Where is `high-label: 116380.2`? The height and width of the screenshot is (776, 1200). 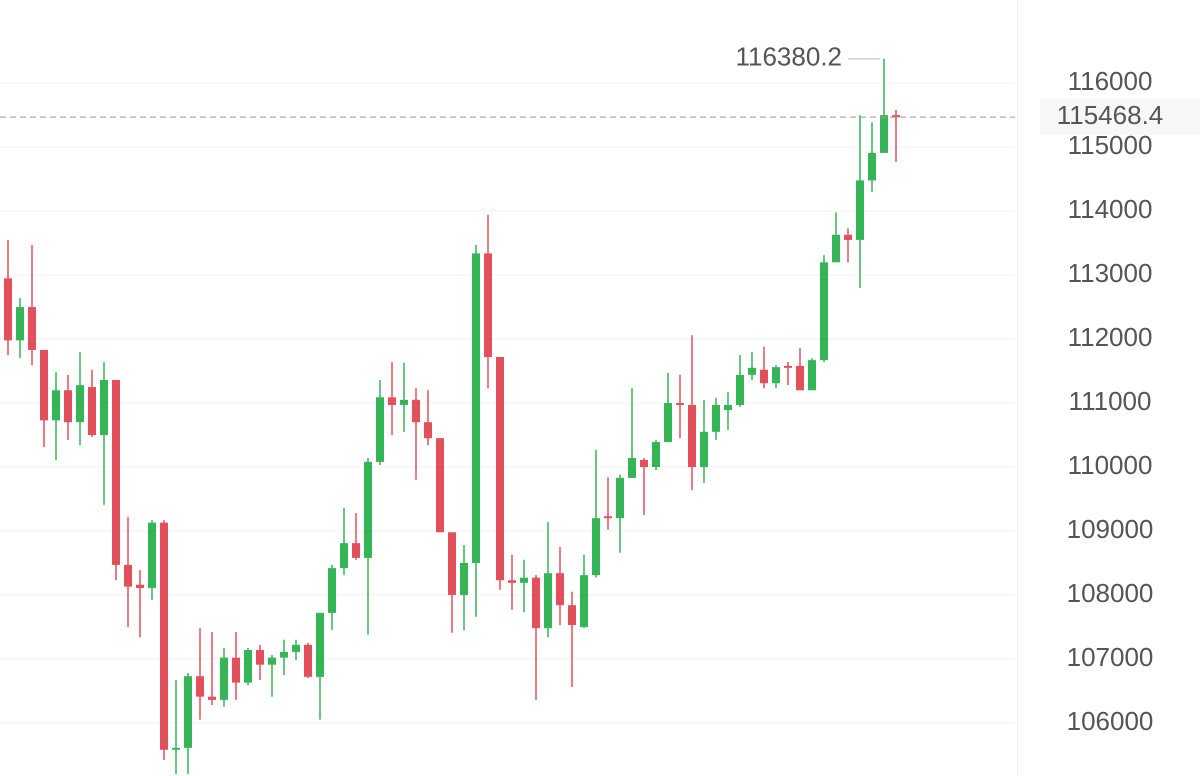
high-label: 116380.2 is located at coordinates (788, 57).